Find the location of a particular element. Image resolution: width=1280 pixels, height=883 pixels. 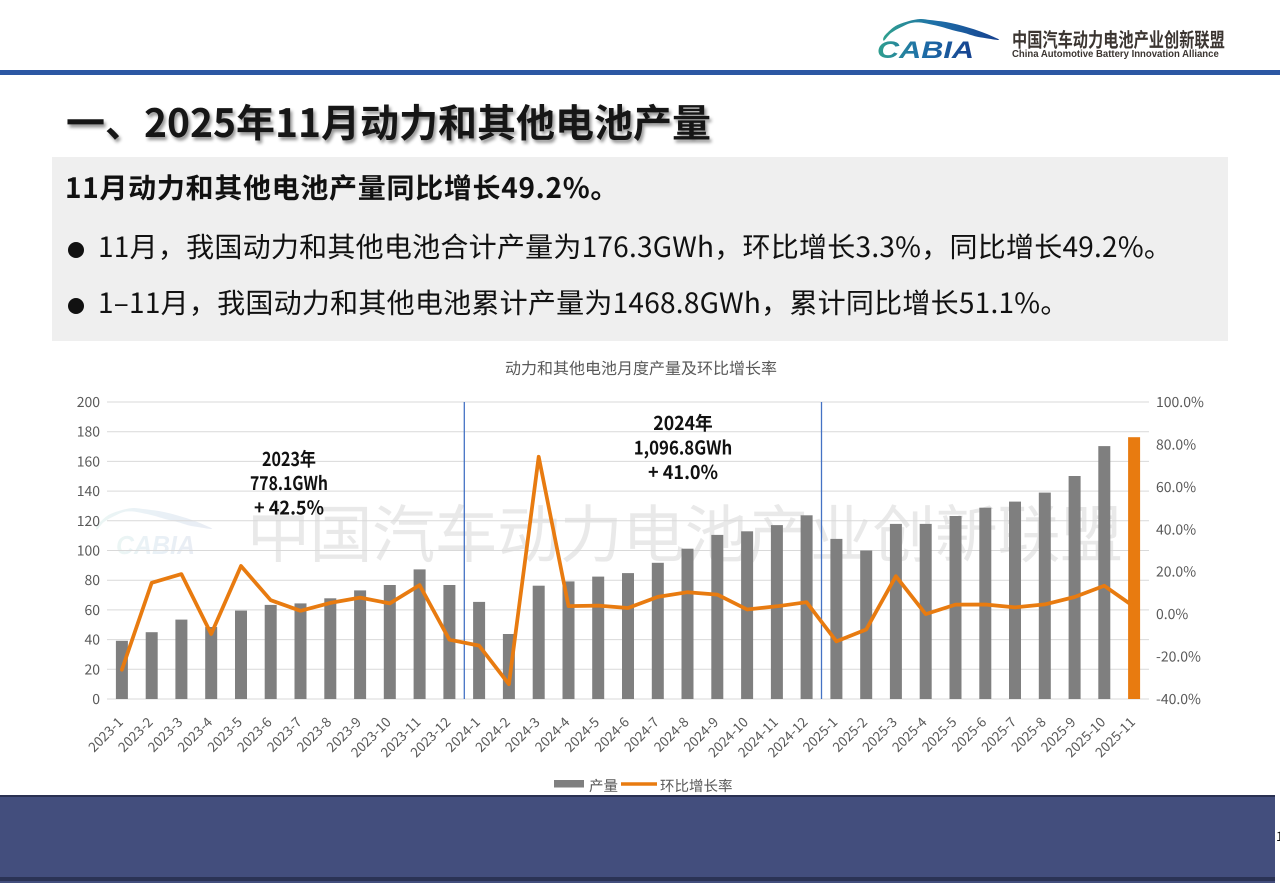

svg-text: + 41.0% is located at coordinates (683, 471).